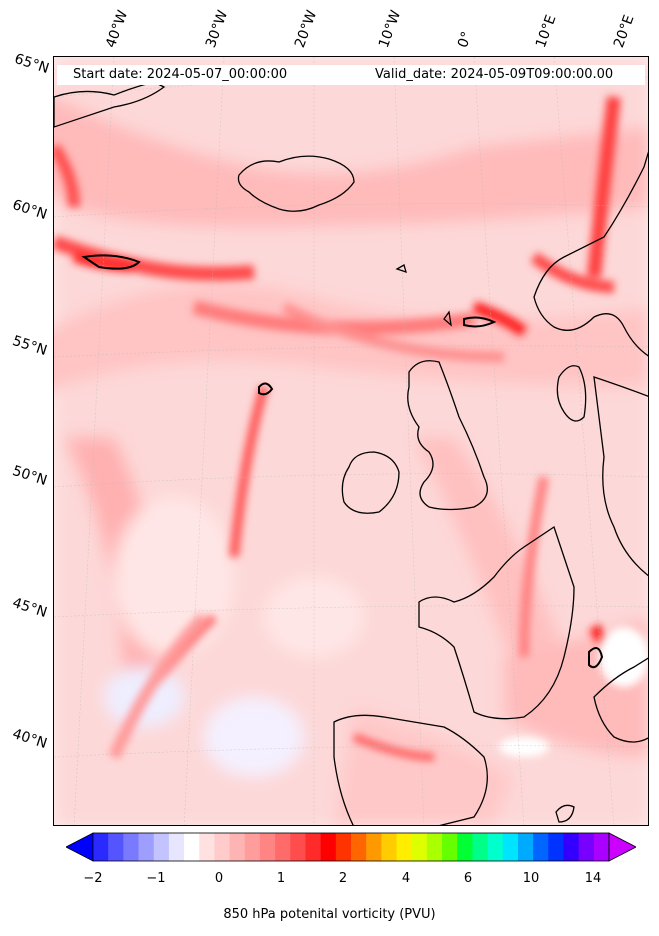 This screenshot has height=936, width=659. I want to click on lat-label-40n: 40°N, so click(29, 739).